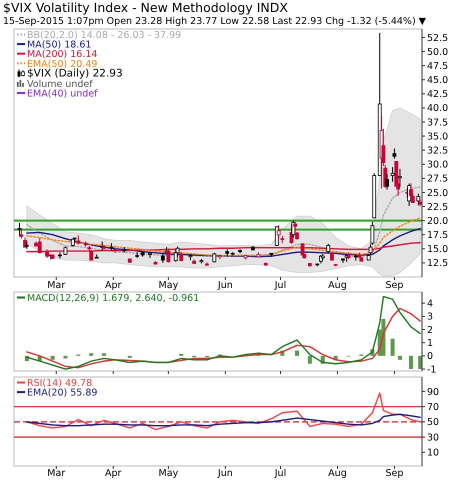 This screenshot has height=480, width=462. Describe the element at coordinates (145, 7) in the screenshot. I see `chart-title: $VIX Volatility Index - New Methodology INDX` at that location.